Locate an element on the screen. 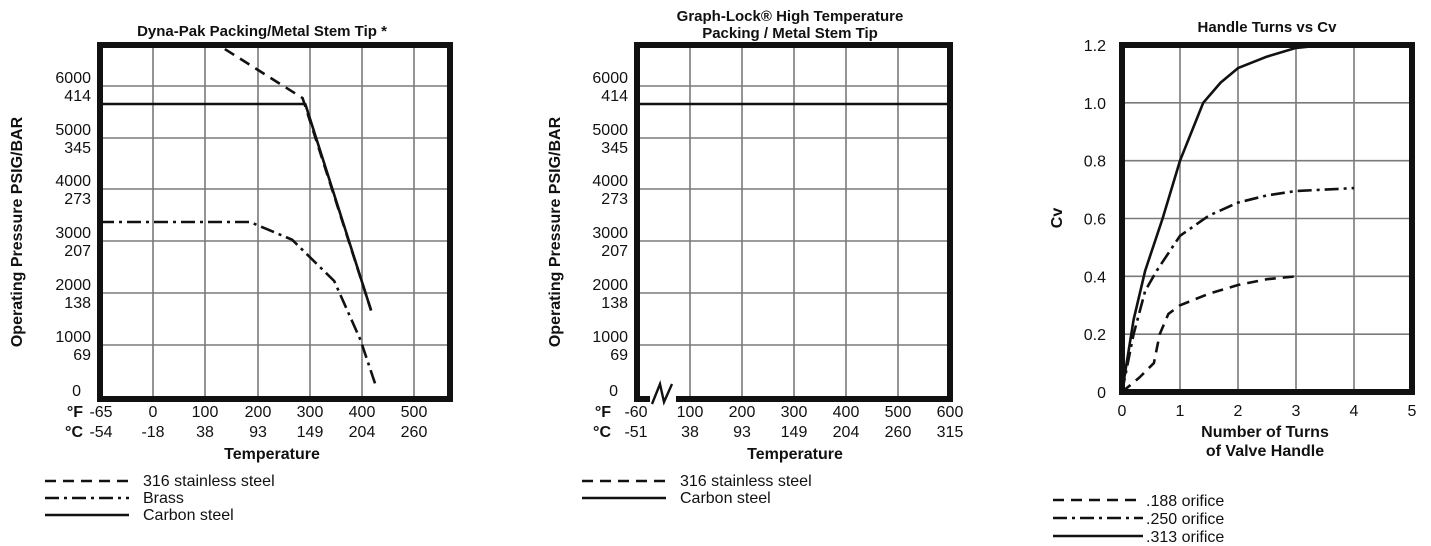 Image resolution: width=1431 pixels, height=546 pixels. c1-xtick-c-1: -18 is located at coordinates (152, 432).